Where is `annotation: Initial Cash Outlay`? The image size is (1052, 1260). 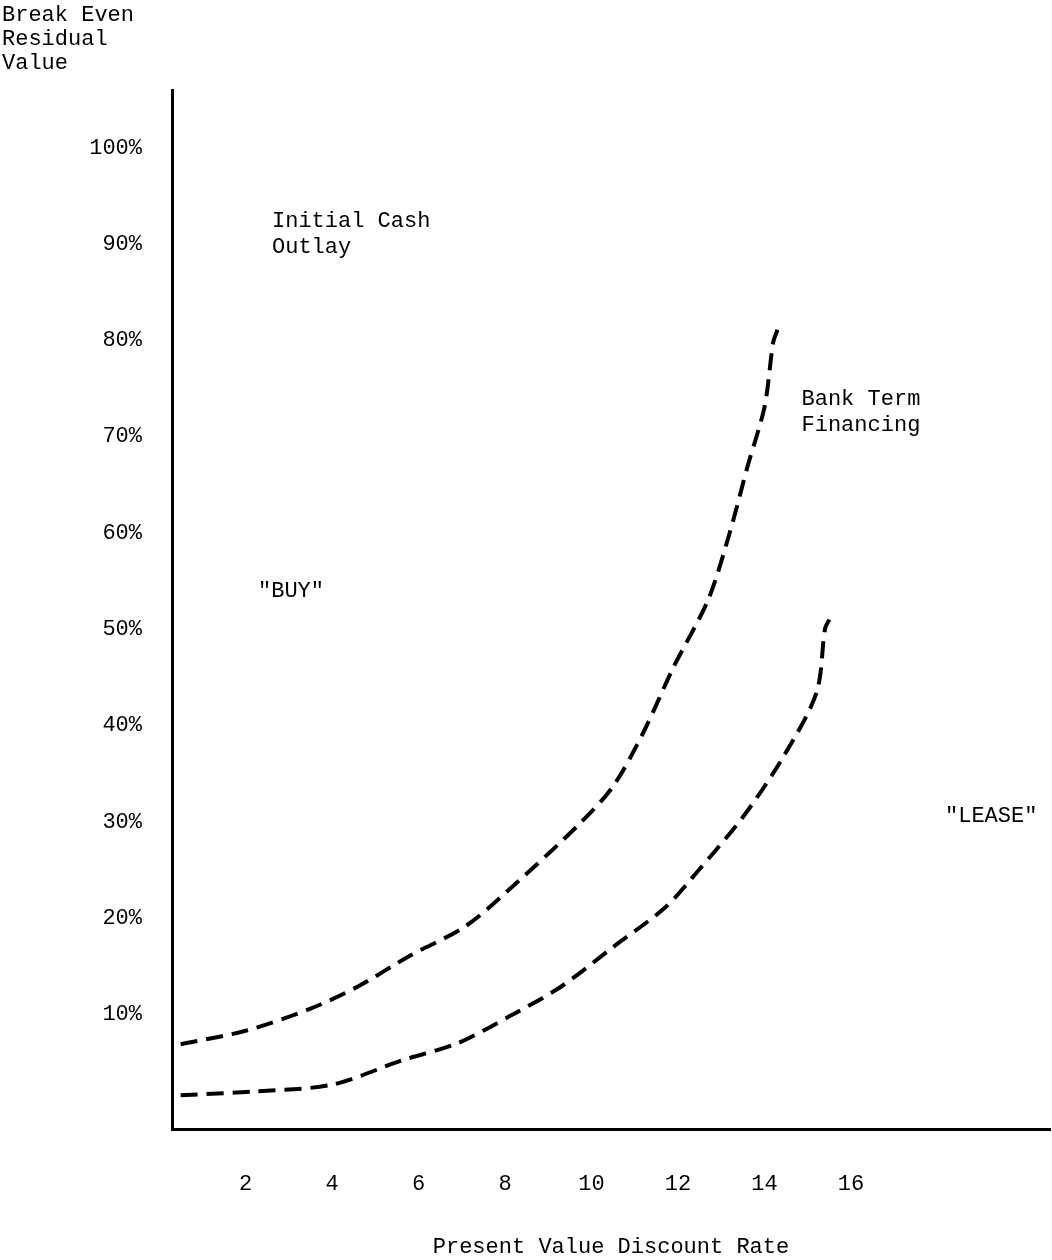
annotation: Initial Cash Outlay is located at coordinates (351, 234).